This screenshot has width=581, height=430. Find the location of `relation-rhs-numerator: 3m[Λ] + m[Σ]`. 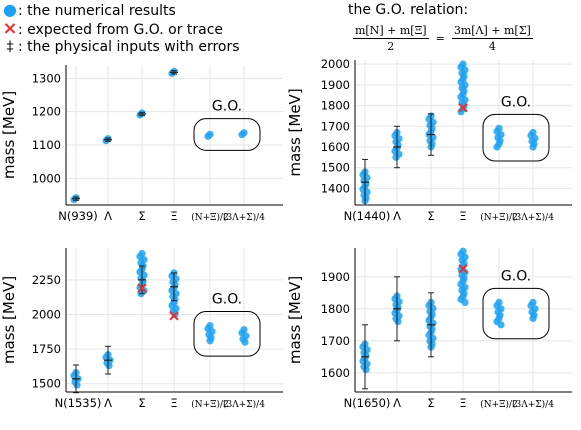

relation-rhs-numerator: 3m[Λ] + m[Σ] is located at coordinates (492, 31).